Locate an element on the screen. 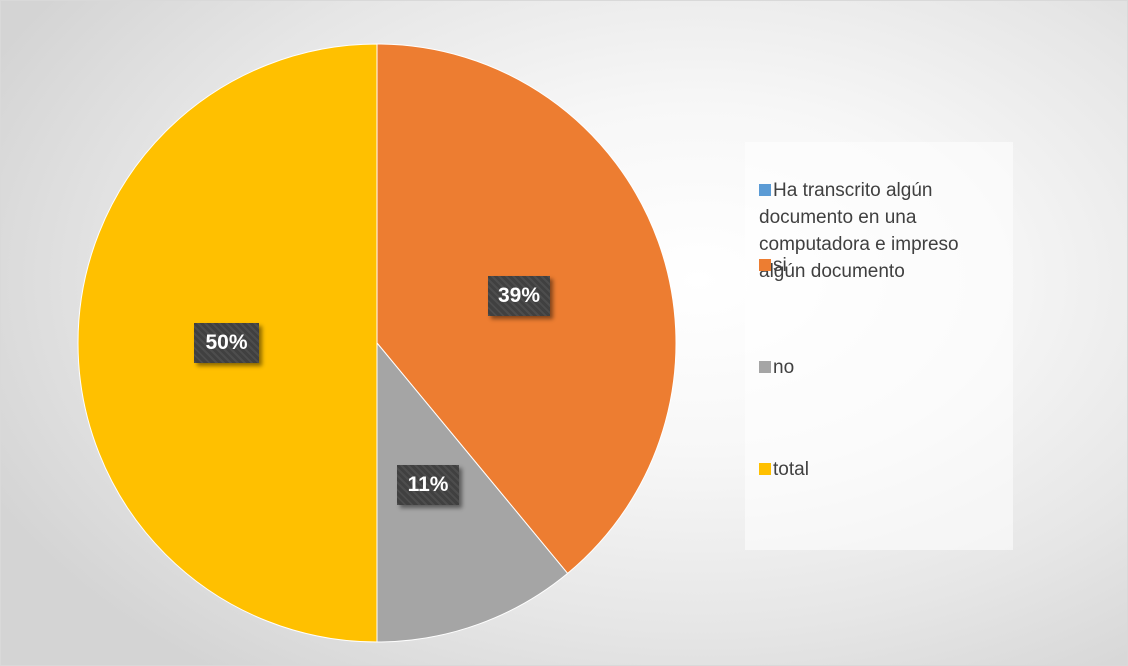  legend-label-2: no is located at coordinates (784, 367).